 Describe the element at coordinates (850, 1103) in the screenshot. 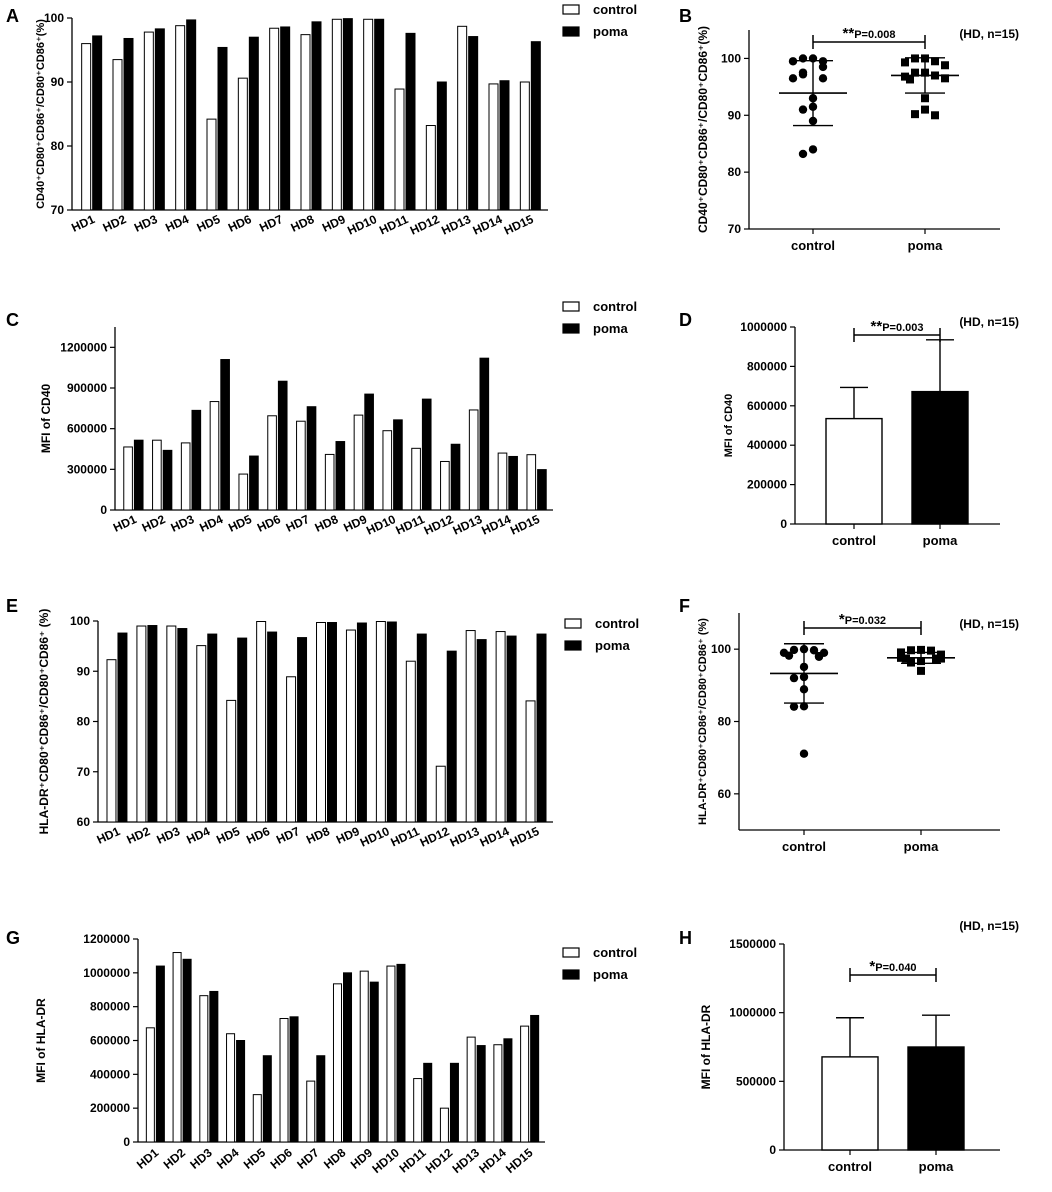

I see `bar-control` at that location.